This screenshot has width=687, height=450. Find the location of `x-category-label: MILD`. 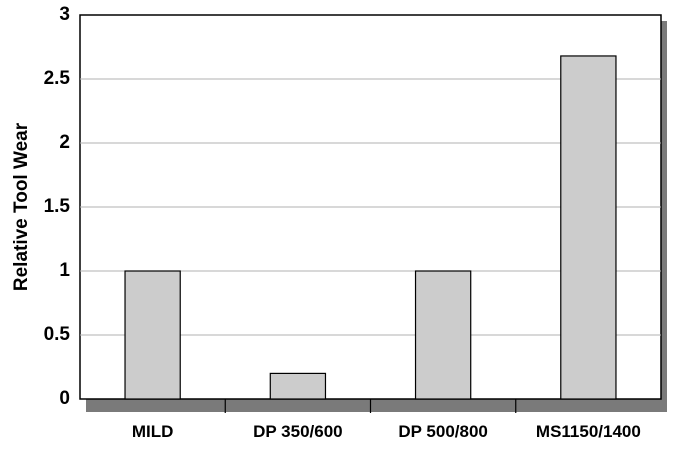

x-category-label: MILD is located at coordinates (153, 431).